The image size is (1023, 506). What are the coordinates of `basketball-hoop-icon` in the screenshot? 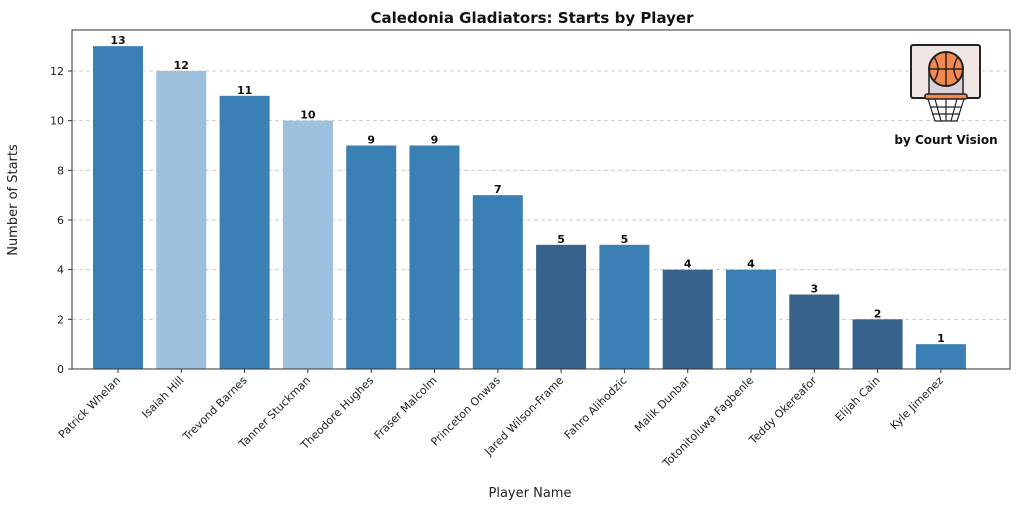 It's located at (945, 83).